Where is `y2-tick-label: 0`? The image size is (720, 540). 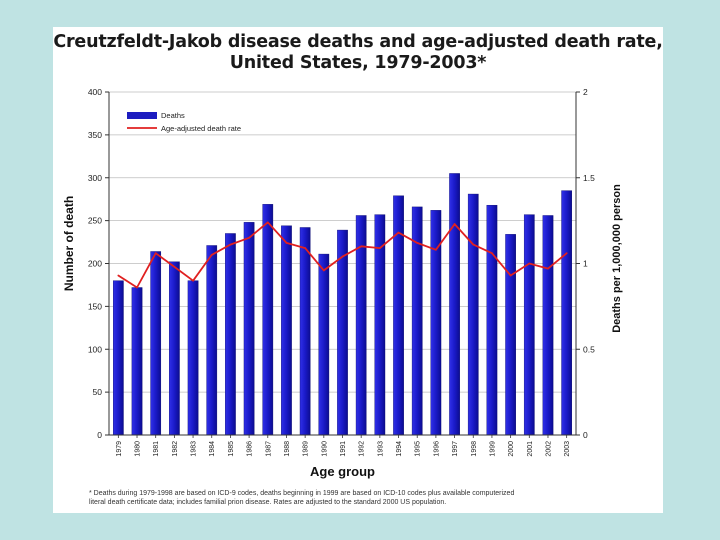
y2-tick-label: 0 is located at coordinates (585, 435).